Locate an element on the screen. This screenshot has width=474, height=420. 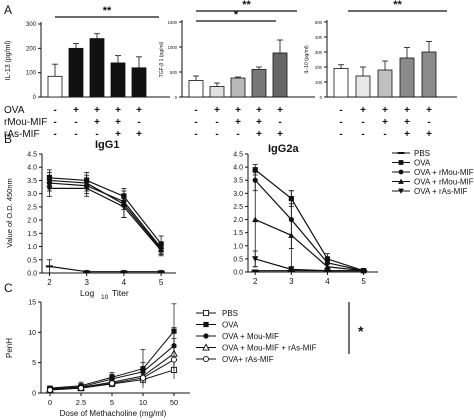
igg1-y-tick-label: 4.0 is located at coordinates (32, 168).